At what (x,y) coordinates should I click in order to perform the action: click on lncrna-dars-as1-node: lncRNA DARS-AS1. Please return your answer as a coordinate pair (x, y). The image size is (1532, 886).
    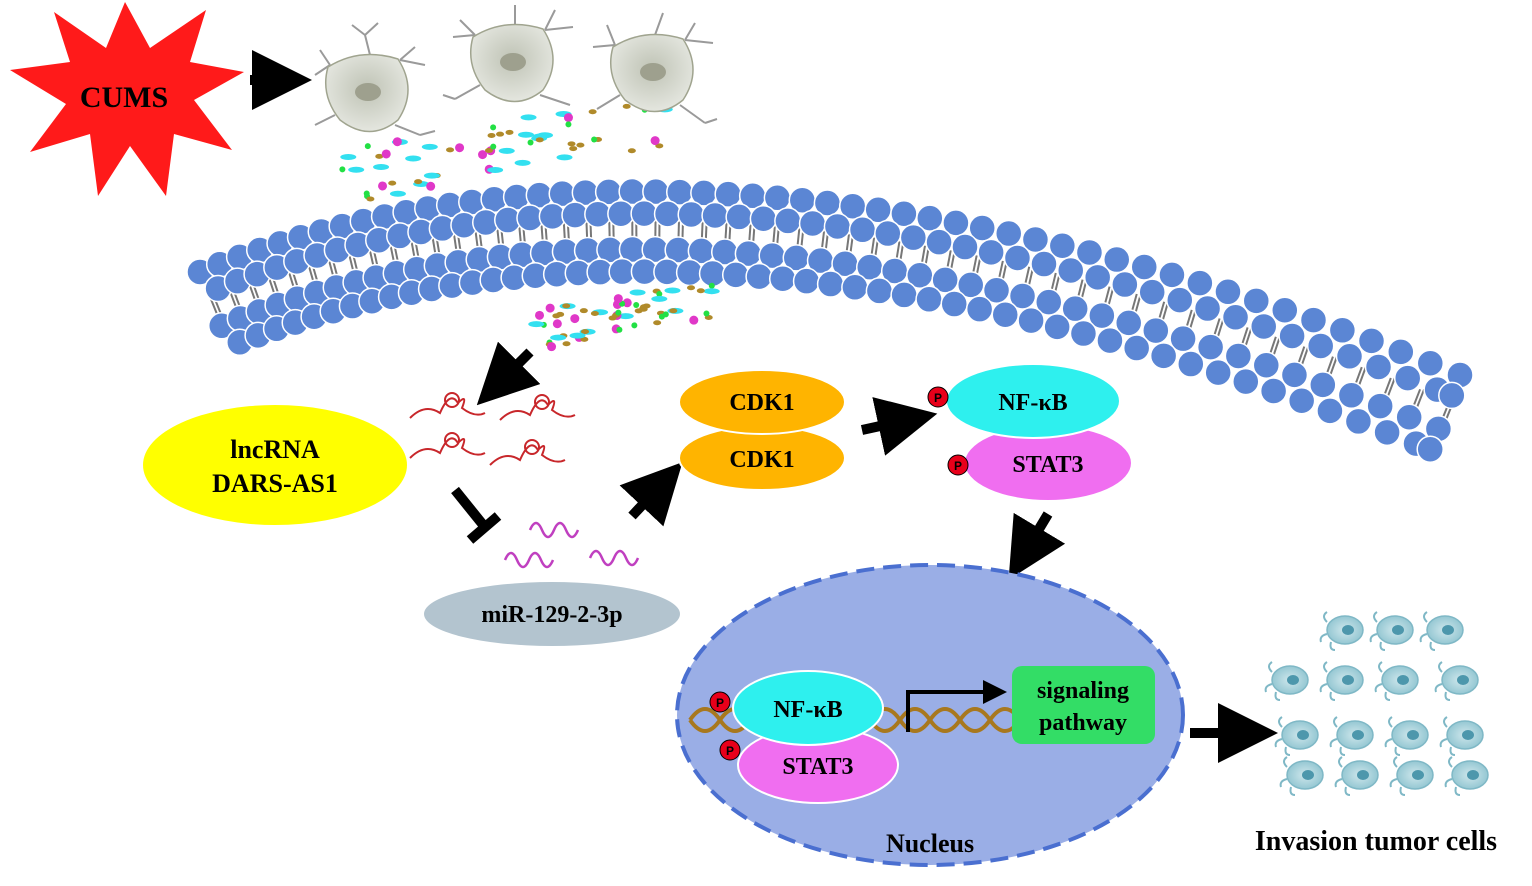
    Looking at the image, I should click on (275, 465).